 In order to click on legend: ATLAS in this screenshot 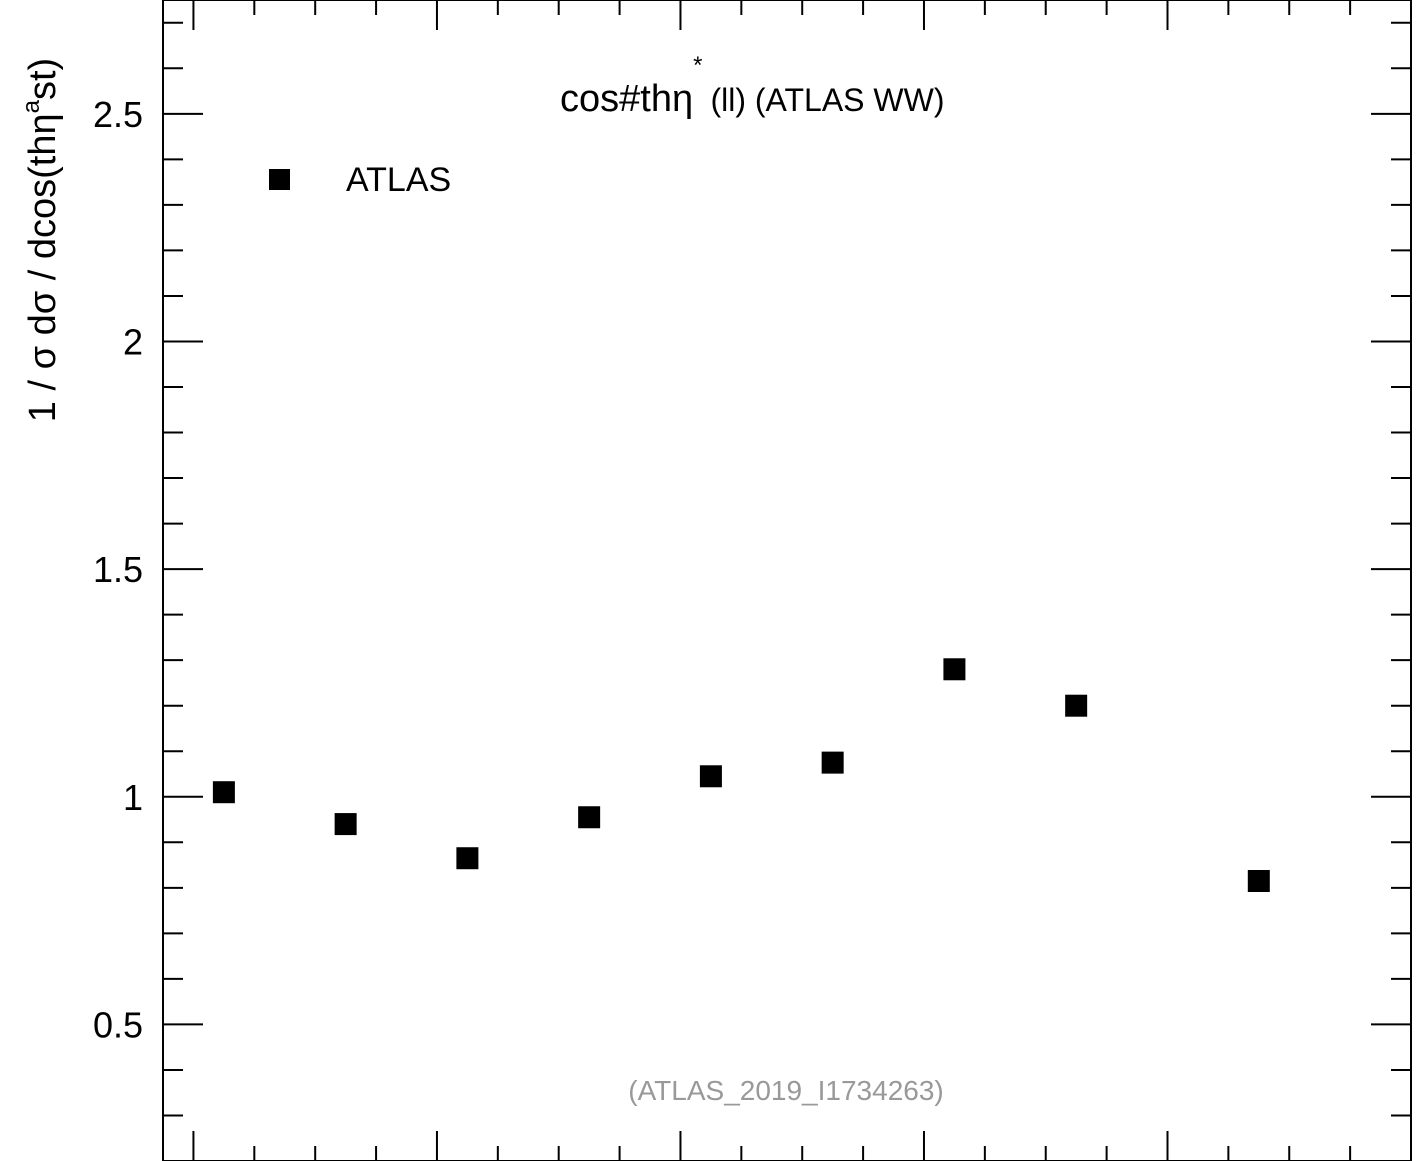, I will do `click(360, 180)`.